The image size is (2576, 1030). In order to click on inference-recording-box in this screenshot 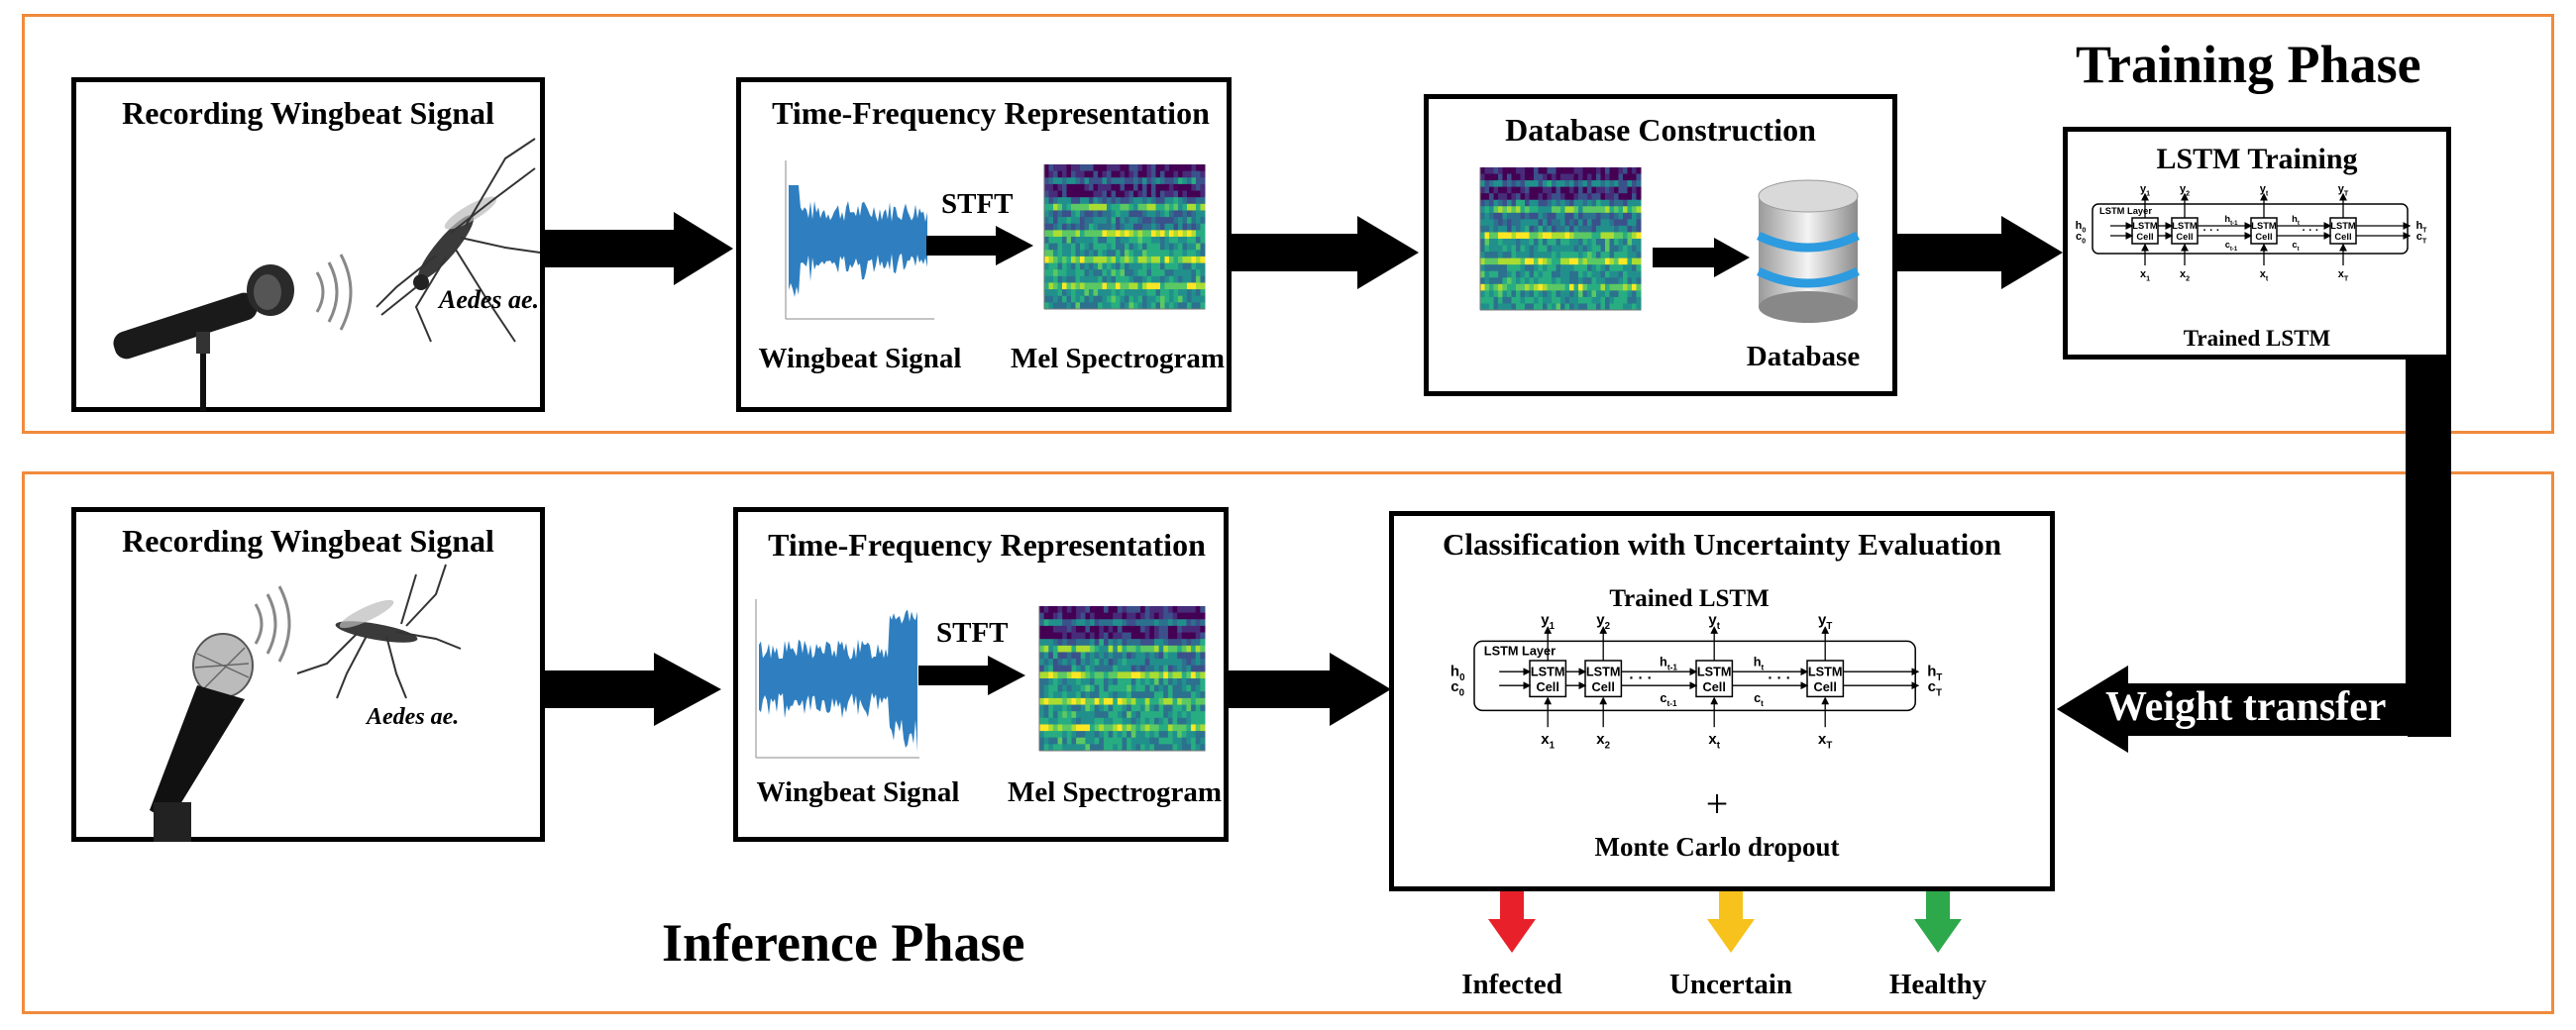, I will do `click(308, 674)`.